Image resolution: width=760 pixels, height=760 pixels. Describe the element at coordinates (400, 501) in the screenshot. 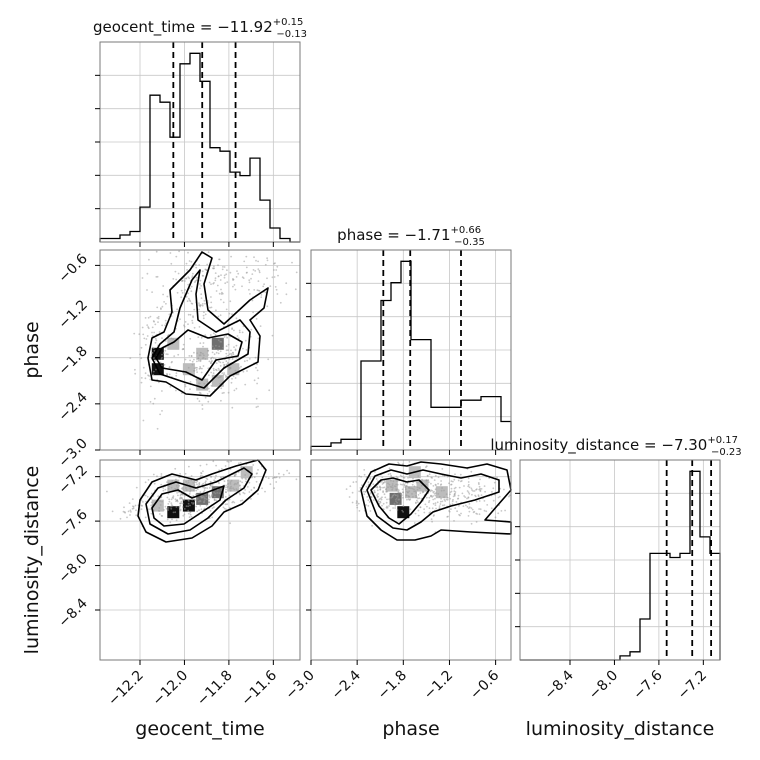

I see `contour-inner-dist-phase` at that location.